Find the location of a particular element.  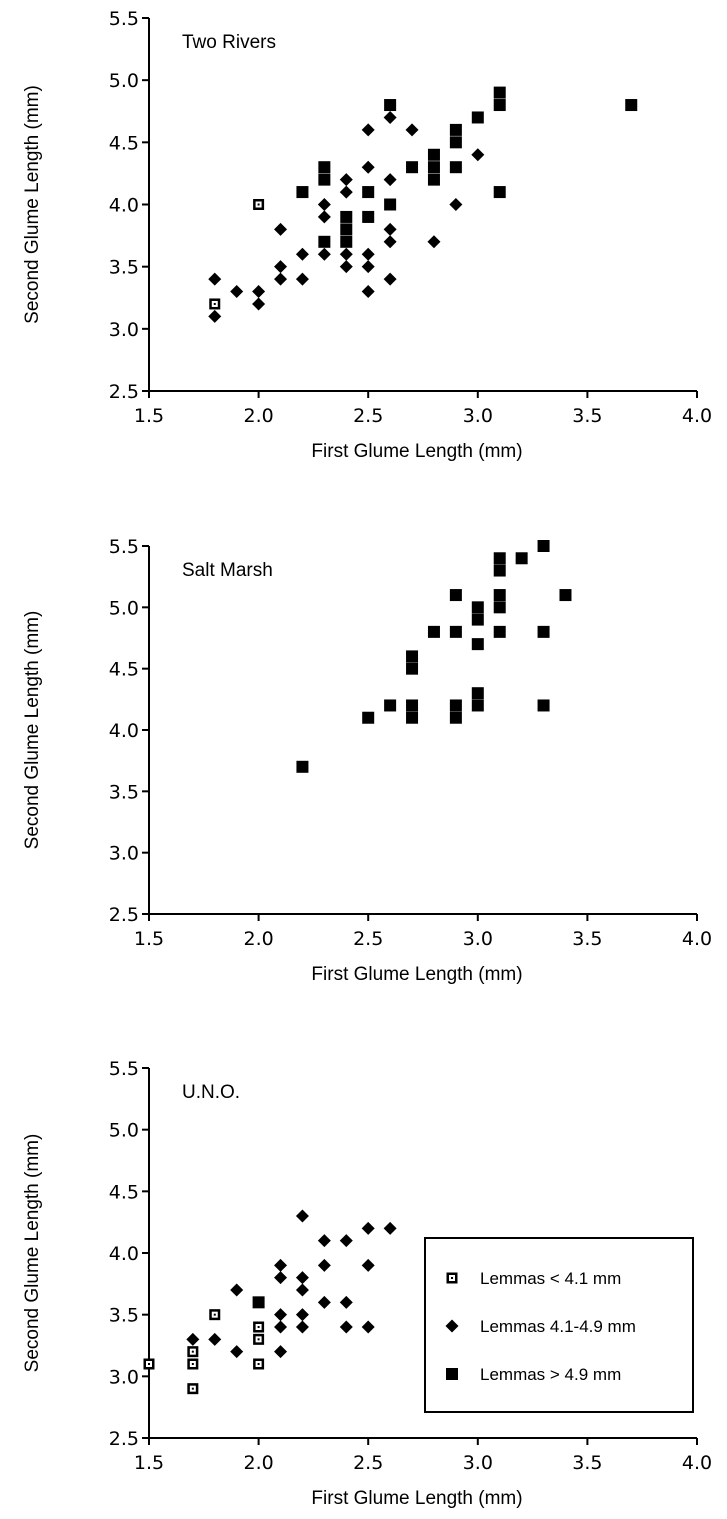

y-tick-label: 3.5 is located at coordinates (124, 1316).